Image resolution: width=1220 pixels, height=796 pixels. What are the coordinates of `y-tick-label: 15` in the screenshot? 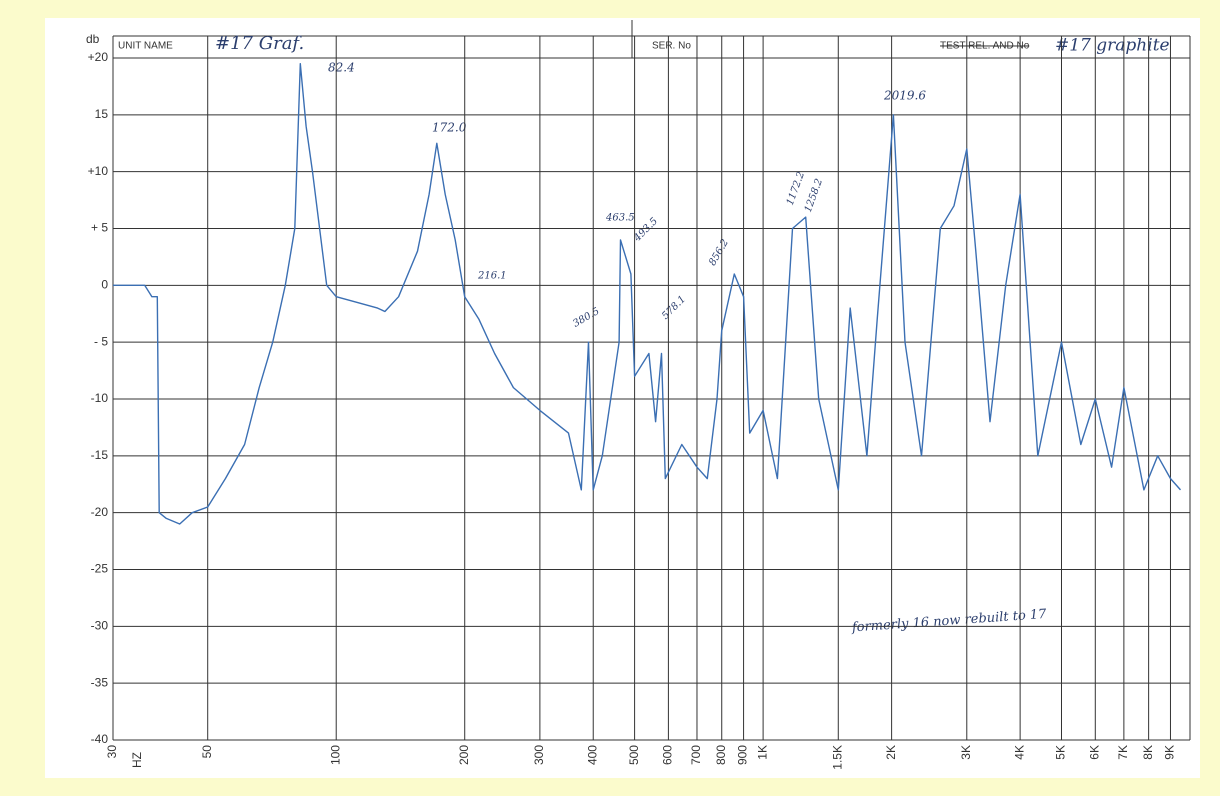 It's located at (102, 114).